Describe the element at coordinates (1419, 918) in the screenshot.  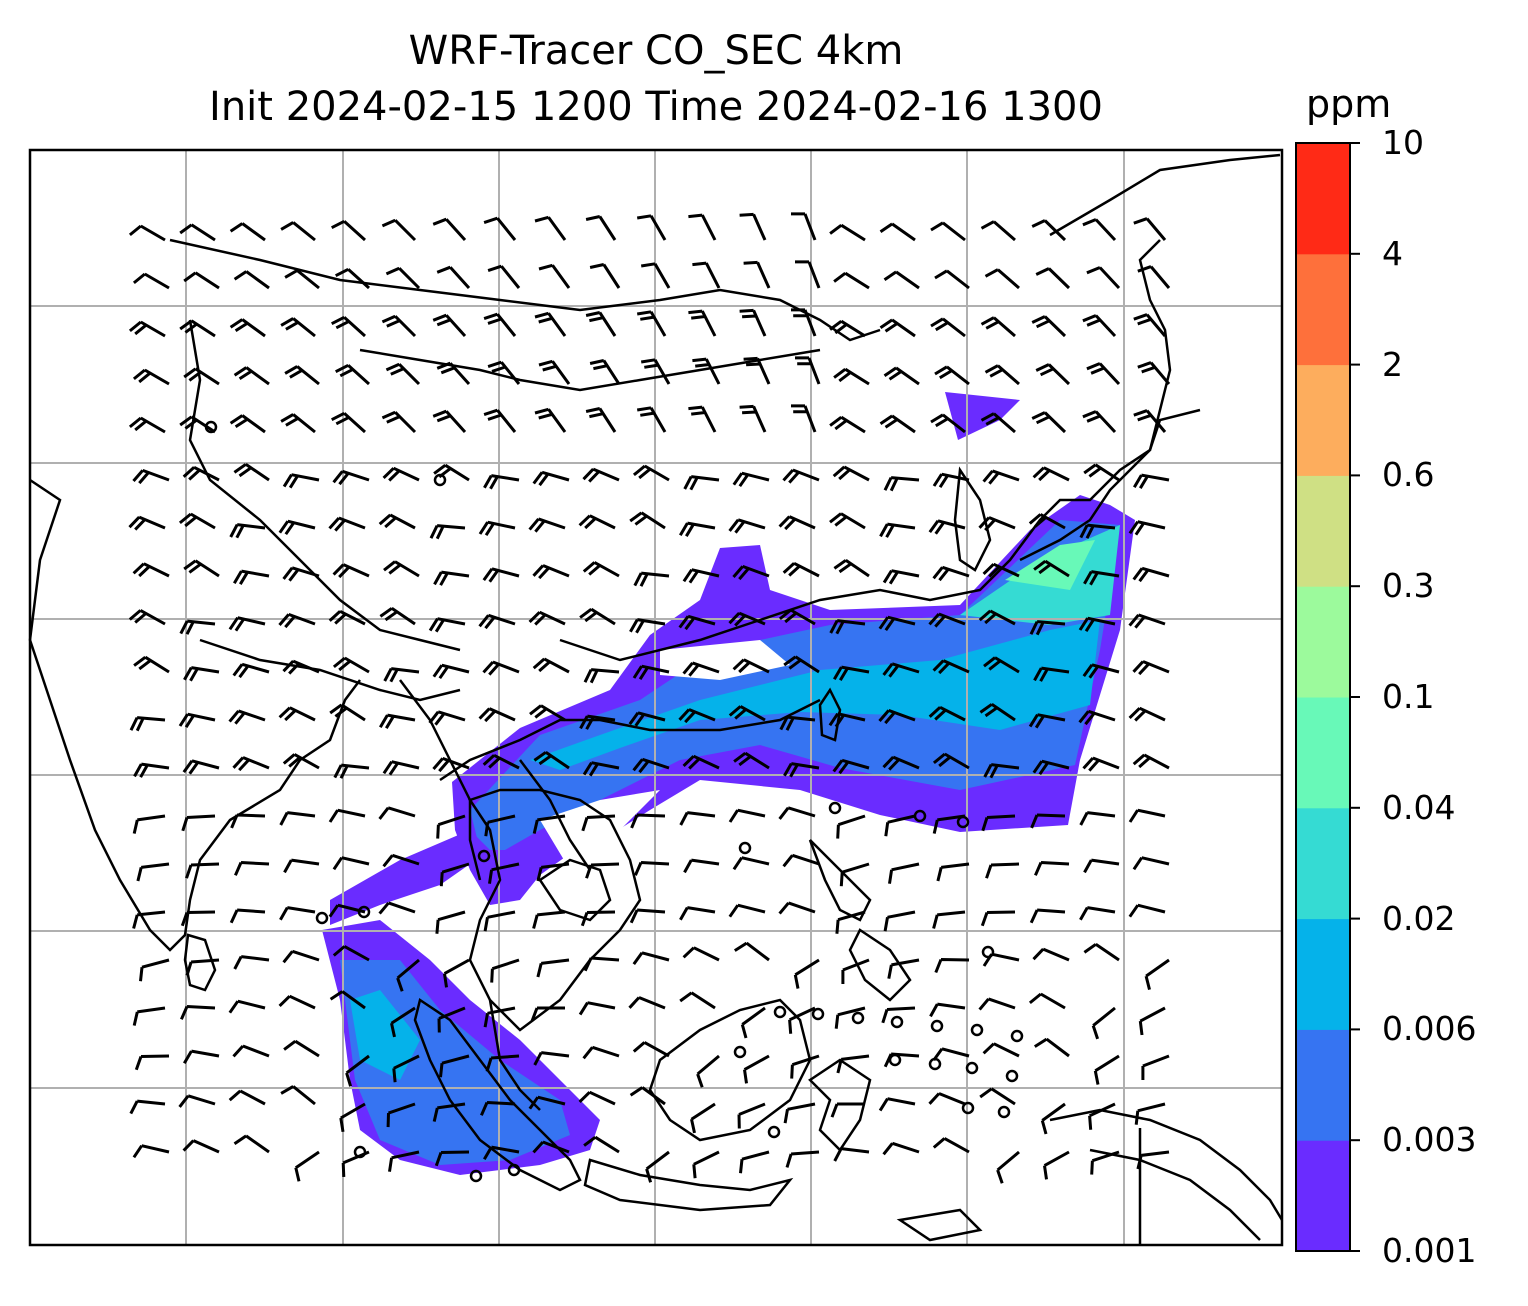
I see `colorbar-tick-label: 0.02` at that location.